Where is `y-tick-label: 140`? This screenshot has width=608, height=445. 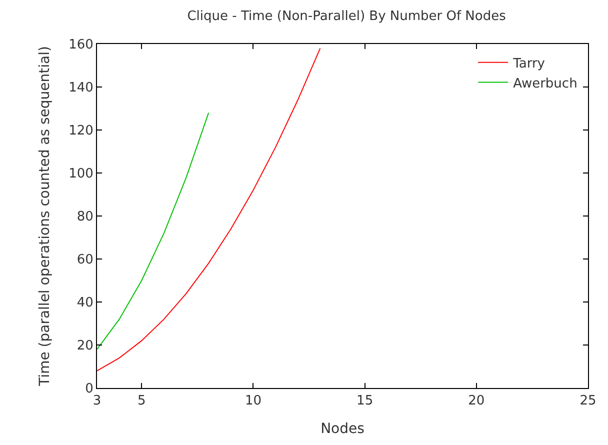 y-tick-label: 140 is located at coordinates (81, 88).